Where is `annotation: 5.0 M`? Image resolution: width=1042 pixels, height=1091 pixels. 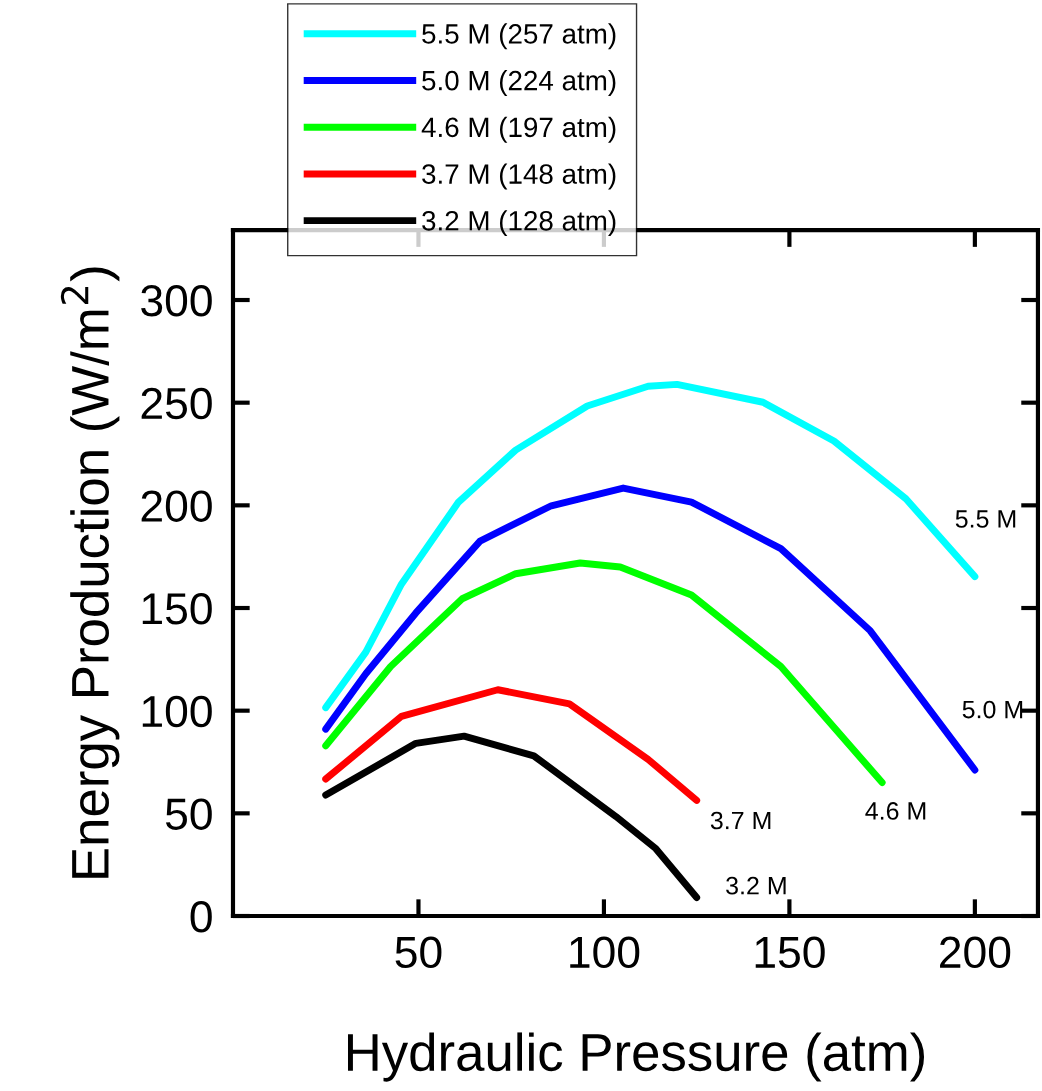
annotation: 5.0 M is located at coordinates (992, 709).